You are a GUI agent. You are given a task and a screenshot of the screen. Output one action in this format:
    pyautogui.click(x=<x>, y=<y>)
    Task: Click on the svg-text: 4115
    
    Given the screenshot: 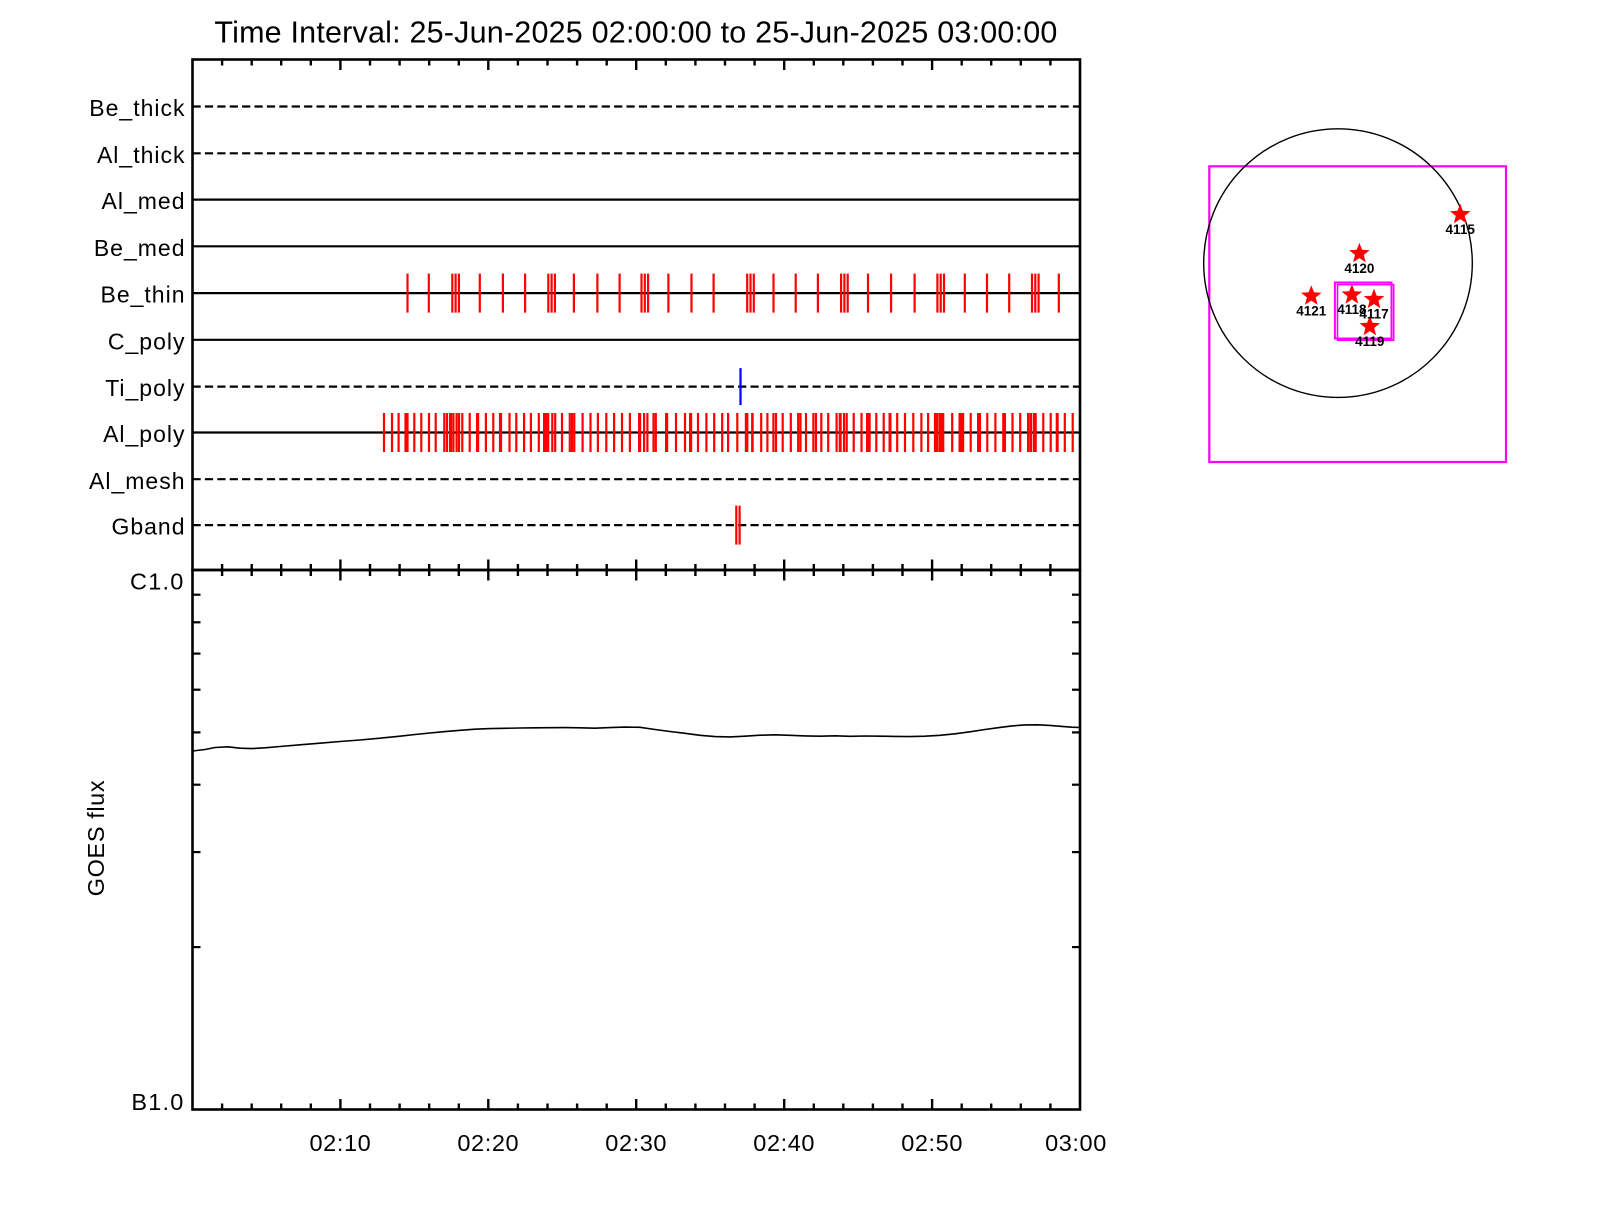 What is the action you would take?
    pyautogui.click(x=1461, y=229)
    